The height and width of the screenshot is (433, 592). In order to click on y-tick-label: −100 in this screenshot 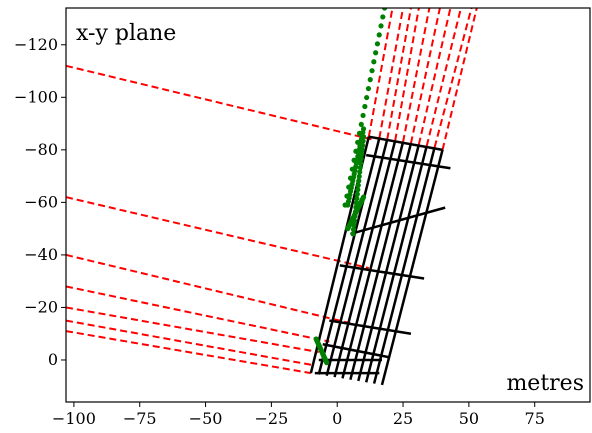, I will do `click(36, 96)`.